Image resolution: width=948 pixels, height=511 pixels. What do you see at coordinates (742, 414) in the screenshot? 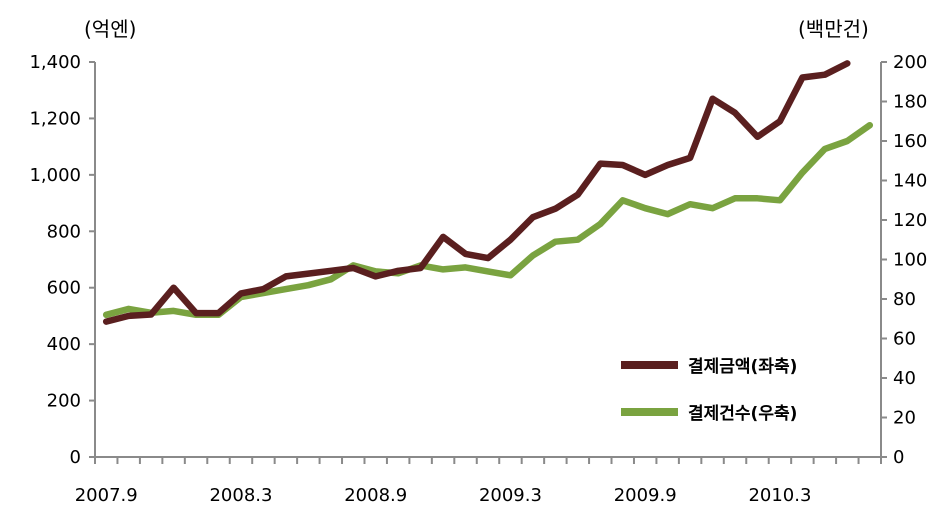
I see `legend-label-count: 결제건수(우축)` at bounding box center [742, 414].